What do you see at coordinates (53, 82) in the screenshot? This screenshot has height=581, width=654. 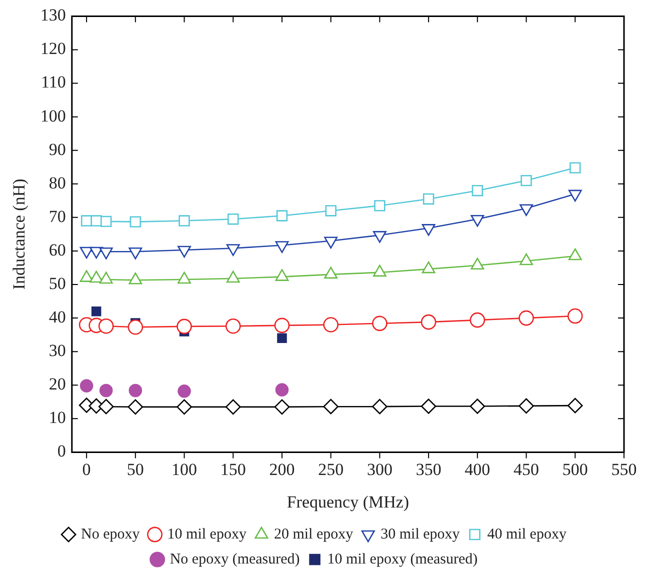 I see `y-tick-label: 110` at bounding box center [53, 82].